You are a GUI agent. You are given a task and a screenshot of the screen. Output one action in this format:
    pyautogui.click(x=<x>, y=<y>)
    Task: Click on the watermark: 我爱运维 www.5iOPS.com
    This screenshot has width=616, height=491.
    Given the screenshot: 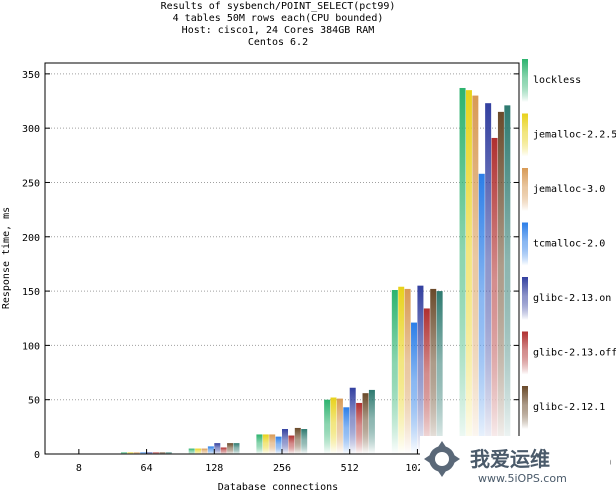 What is the action you would take?
    pyautogui.click(x=515, y=461)
    